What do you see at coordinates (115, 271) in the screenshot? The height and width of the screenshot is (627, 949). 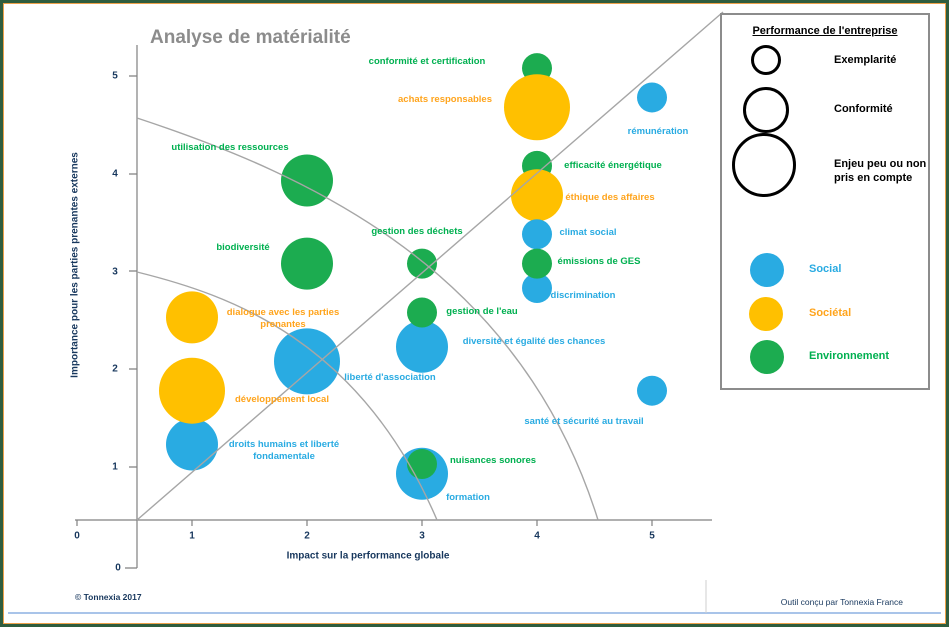 I see `y-tick-label: 3` at bounding box center [115, 271].